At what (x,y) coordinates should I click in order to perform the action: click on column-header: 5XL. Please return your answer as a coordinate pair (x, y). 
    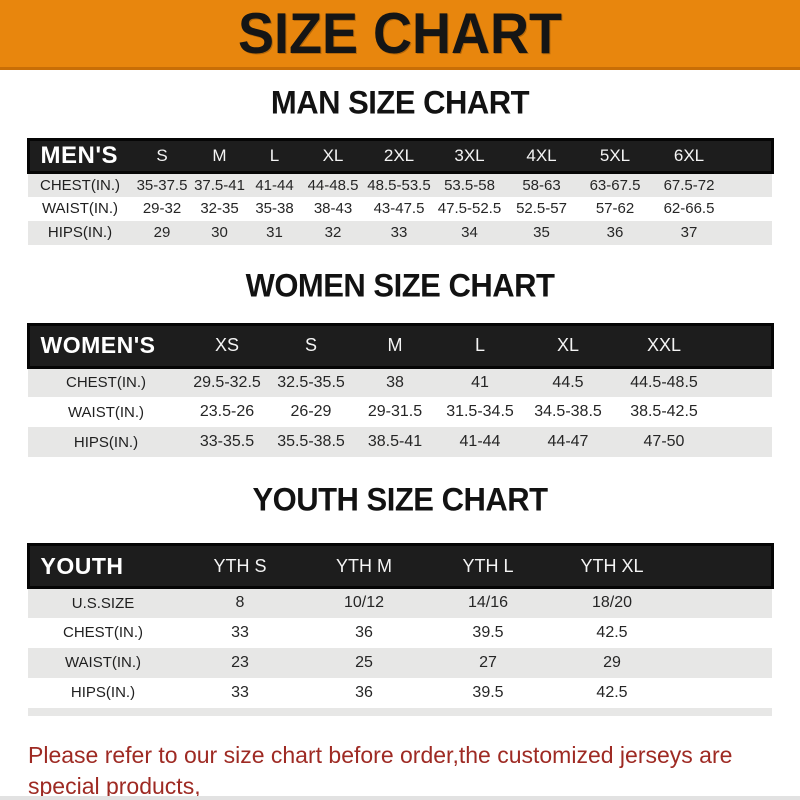
    Looking at the image, I should click on (615, 156).